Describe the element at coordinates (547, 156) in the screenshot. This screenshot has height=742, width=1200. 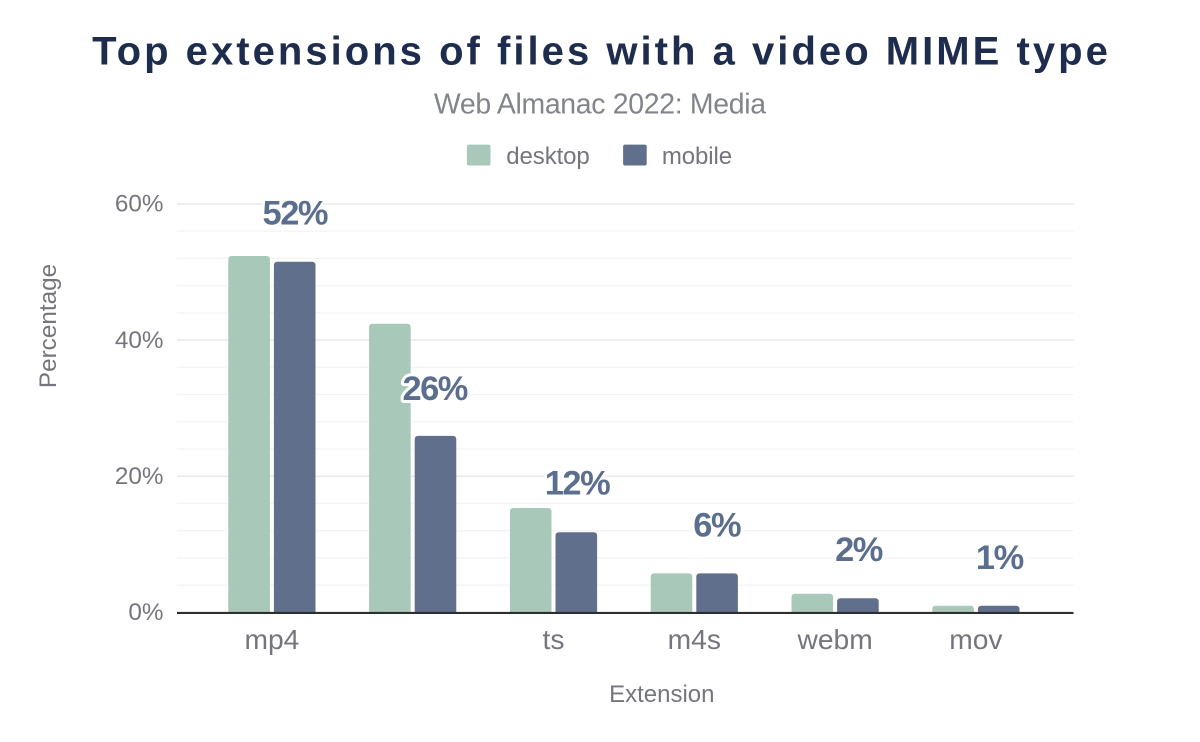
I see `svg-text: desktop` at that location.